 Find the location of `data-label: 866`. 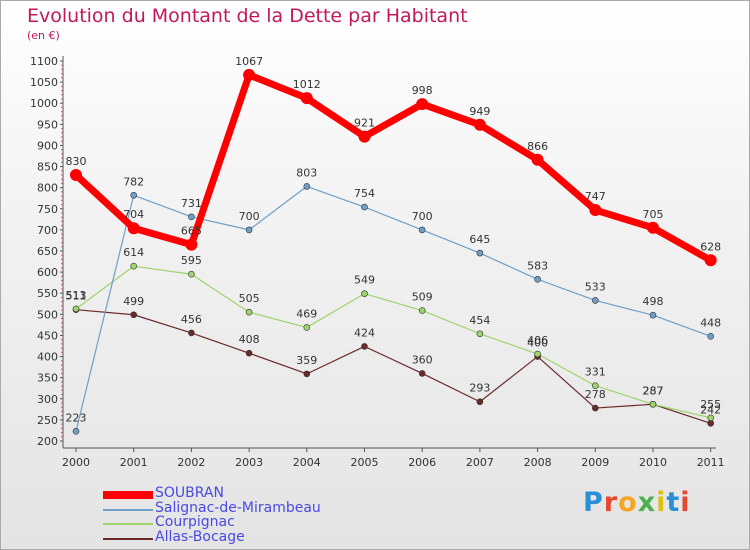

data-label: 866 is located at coordinates (537, 146).